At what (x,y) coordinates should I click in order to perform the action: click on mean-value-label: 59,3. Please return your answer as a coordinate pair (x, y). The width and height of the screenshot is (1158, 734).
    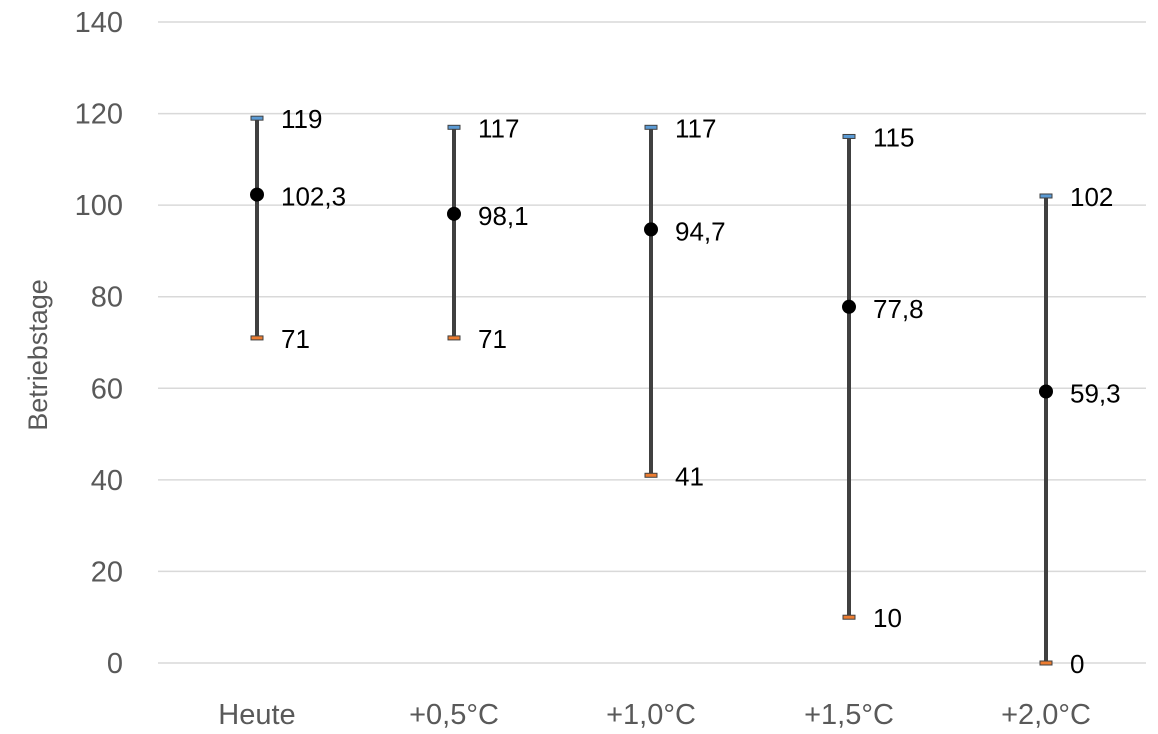
    Looking at the image, I should click on (1095, 393).